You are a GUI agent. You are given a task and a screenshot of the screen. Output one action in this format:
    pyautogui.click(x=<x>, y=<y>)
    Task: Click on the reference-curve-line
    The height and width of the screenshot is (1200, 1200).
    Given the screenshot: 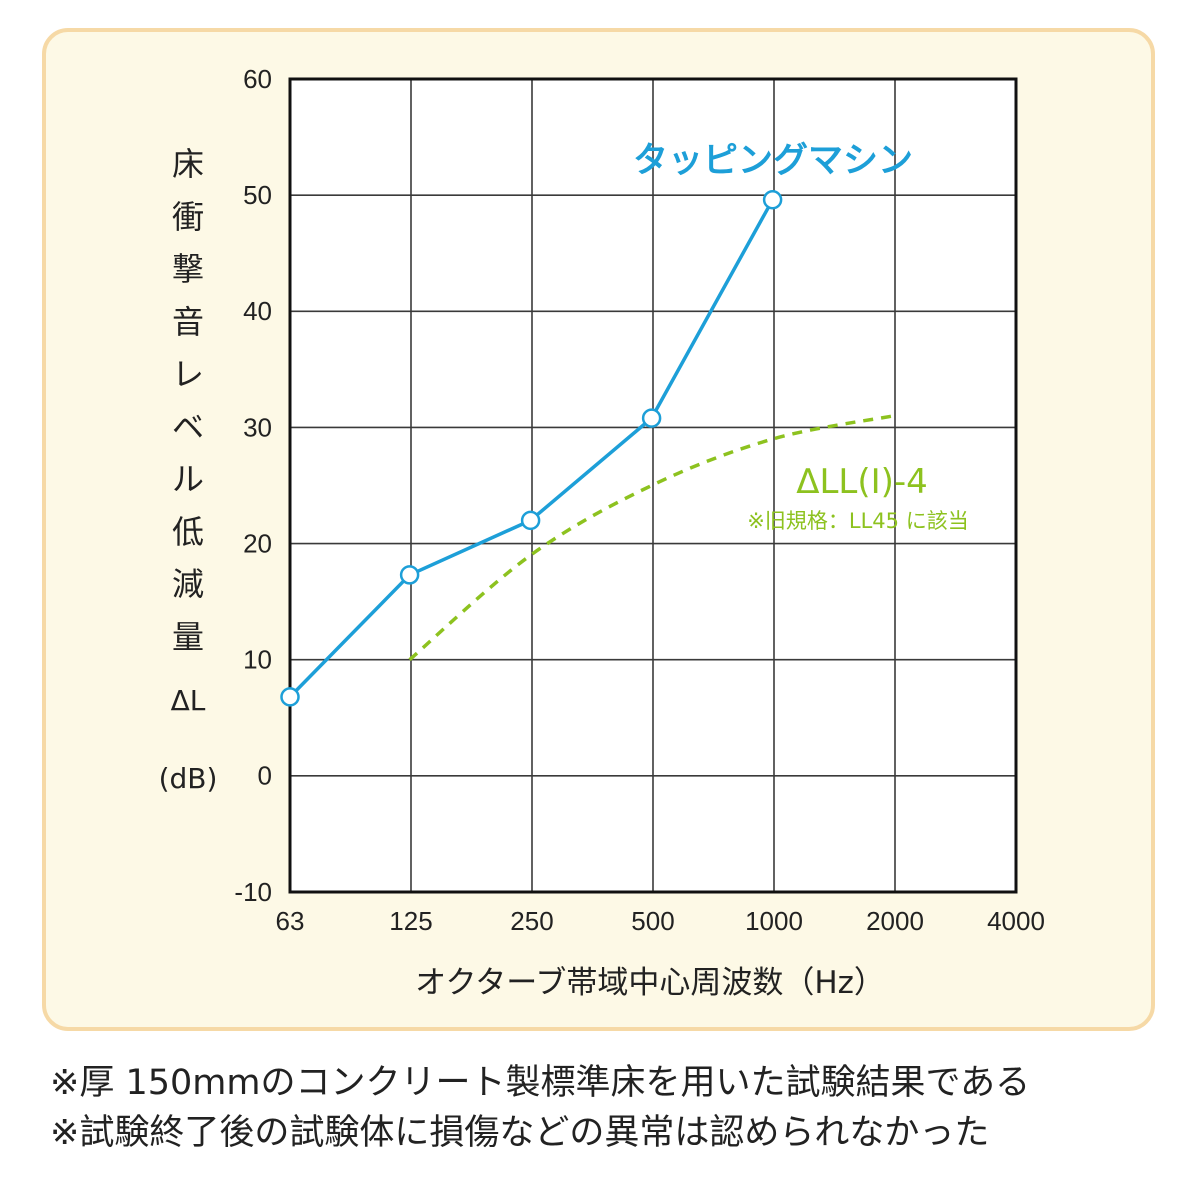 What is the action you would take?
    pyautogui.click(x=651, y=538)
    